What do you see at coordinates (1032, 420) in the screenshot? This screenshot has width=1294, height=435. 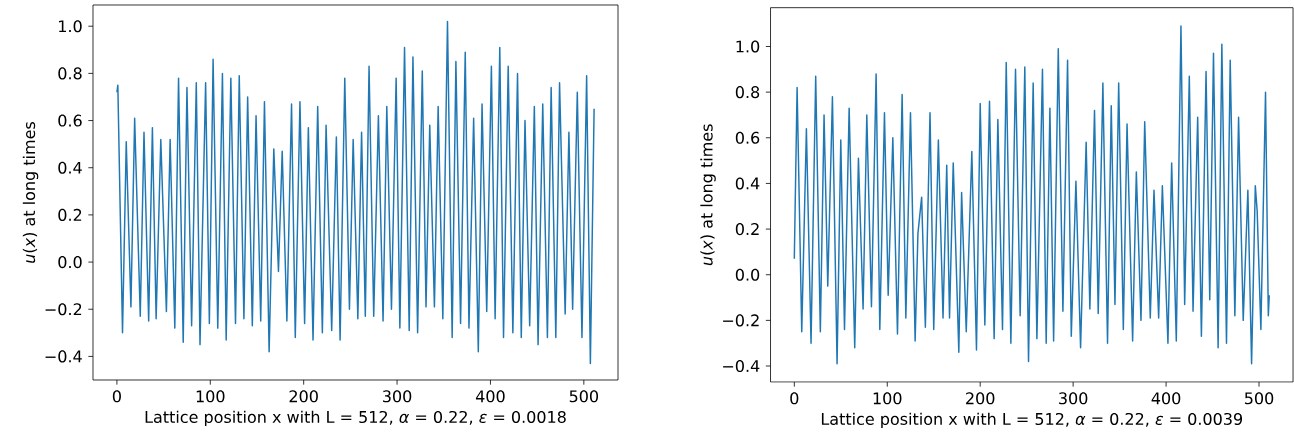 I see `x-axis-title: Lattice position x with L = 512, α = 0.22, ε = 0.0039` at bounding box center [1032, 420].